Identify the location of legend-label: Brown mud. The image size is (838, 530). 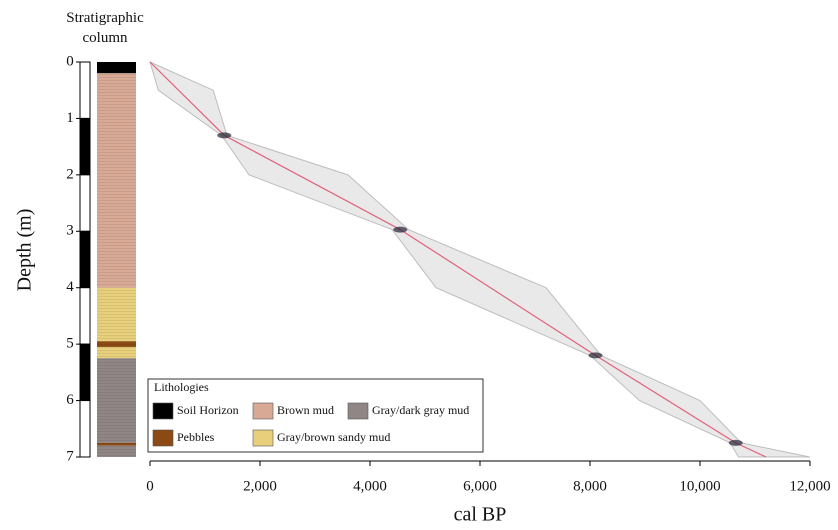
(305, 410).